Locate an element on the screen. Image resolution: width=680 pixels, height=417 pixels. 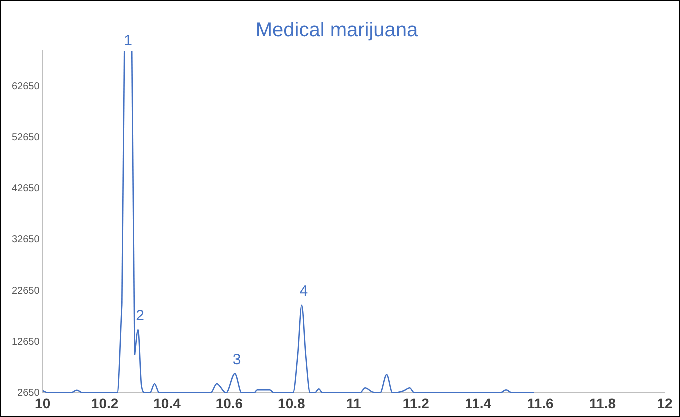
annotation: 4 is located at coordinates (304, 291).